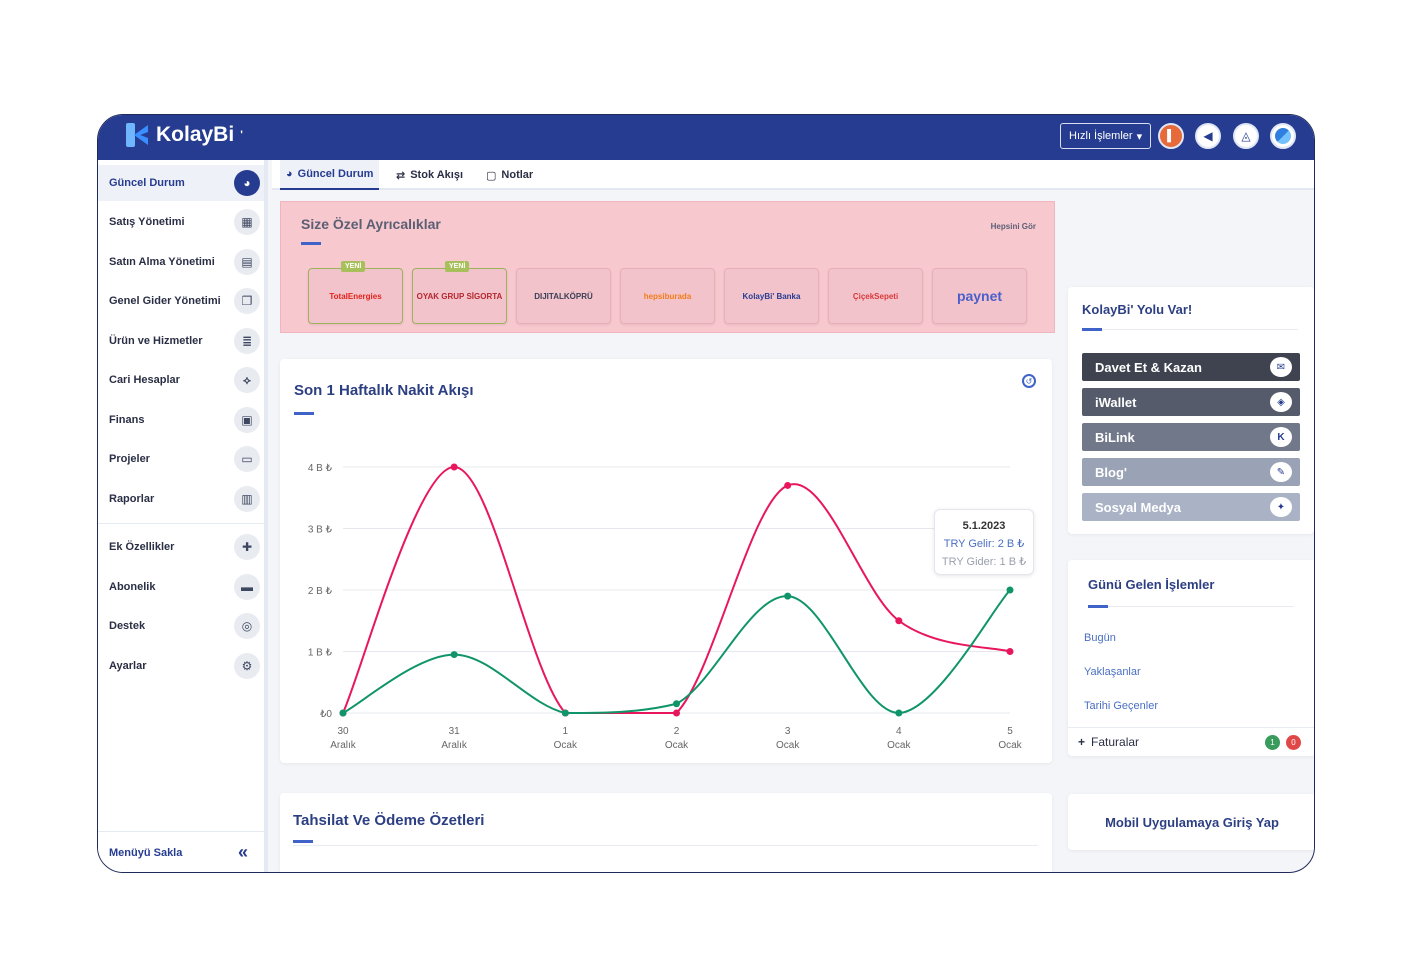 The width and height of the screenshot is (1412, 960). What do you see at coordinates (1246, 136) in the screenshot?
I see `bell-icon: ◬` at bounding box center [1246, 136].